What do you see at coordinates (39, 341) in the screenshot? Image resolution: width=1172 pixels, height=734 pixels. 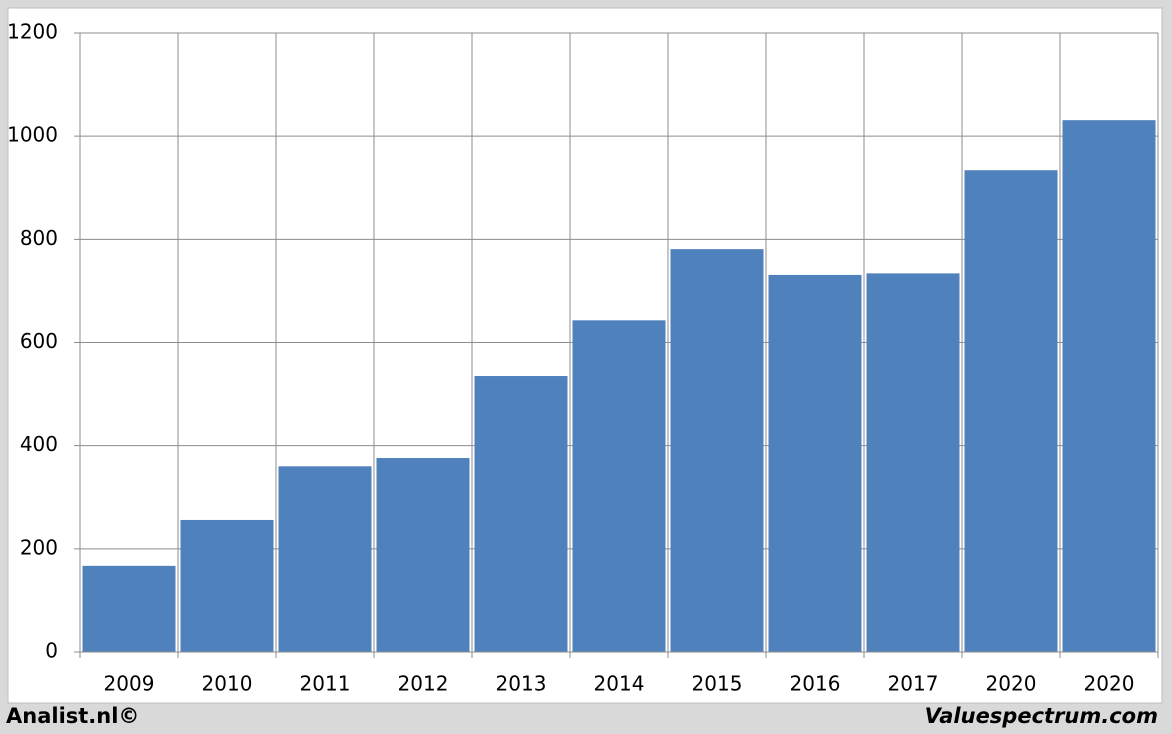 I see `y-tick-label: 600` at bounding box center [39, 341].